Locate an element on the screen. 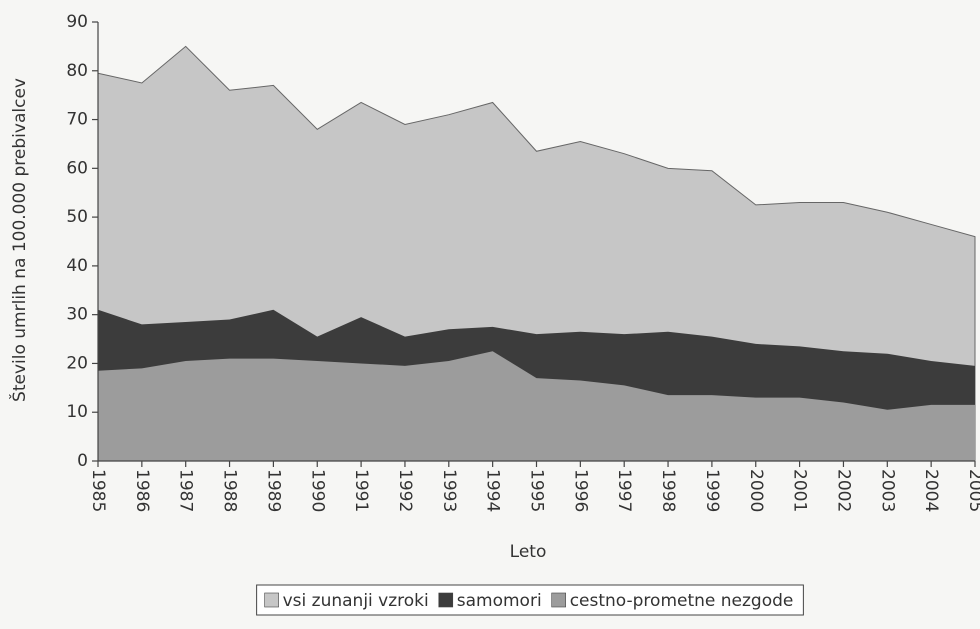  y-tick-label: 0 is located at coordinates (82, 461).